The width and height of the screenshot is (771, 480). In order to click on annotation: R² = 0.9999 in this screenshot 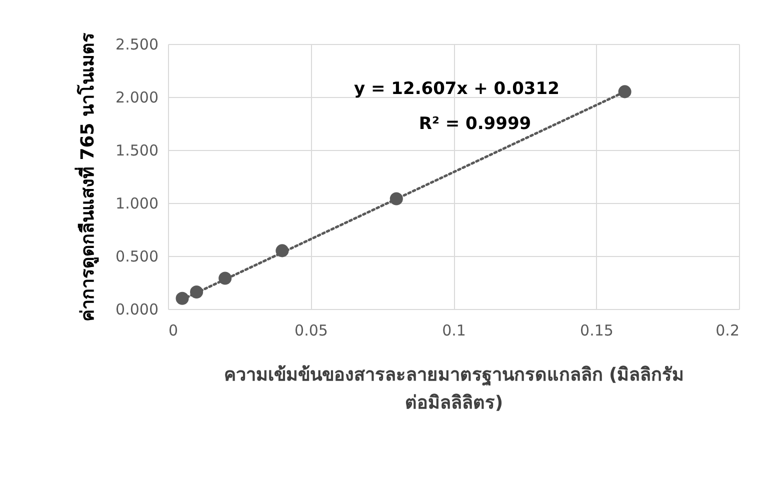, I will do `click(475, 124)`.